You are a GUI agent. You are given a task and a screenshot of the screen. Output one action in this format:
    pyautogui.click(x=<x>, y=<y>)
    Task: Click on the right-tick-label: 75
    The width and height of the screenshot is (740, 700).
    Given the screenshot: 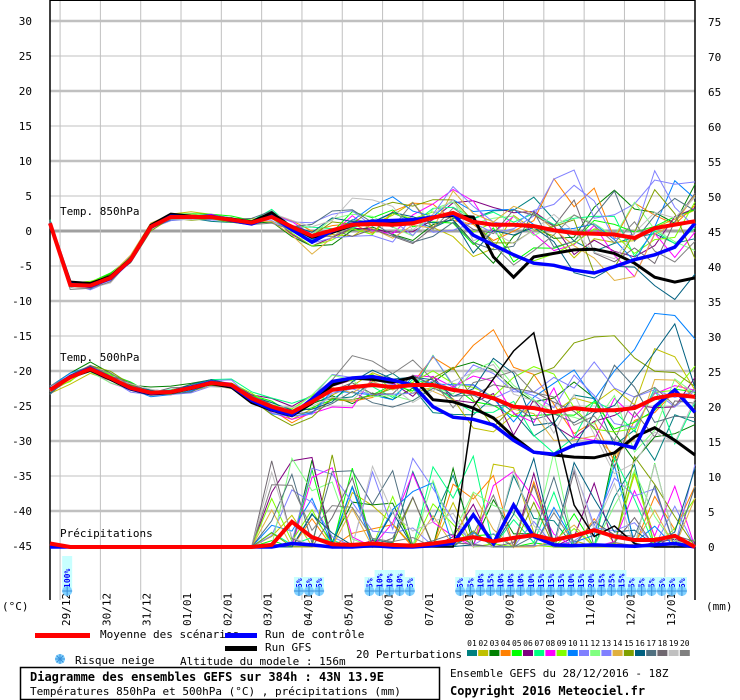 What is the action you would take?
    pyautogui.click(x=714, y=22)
    